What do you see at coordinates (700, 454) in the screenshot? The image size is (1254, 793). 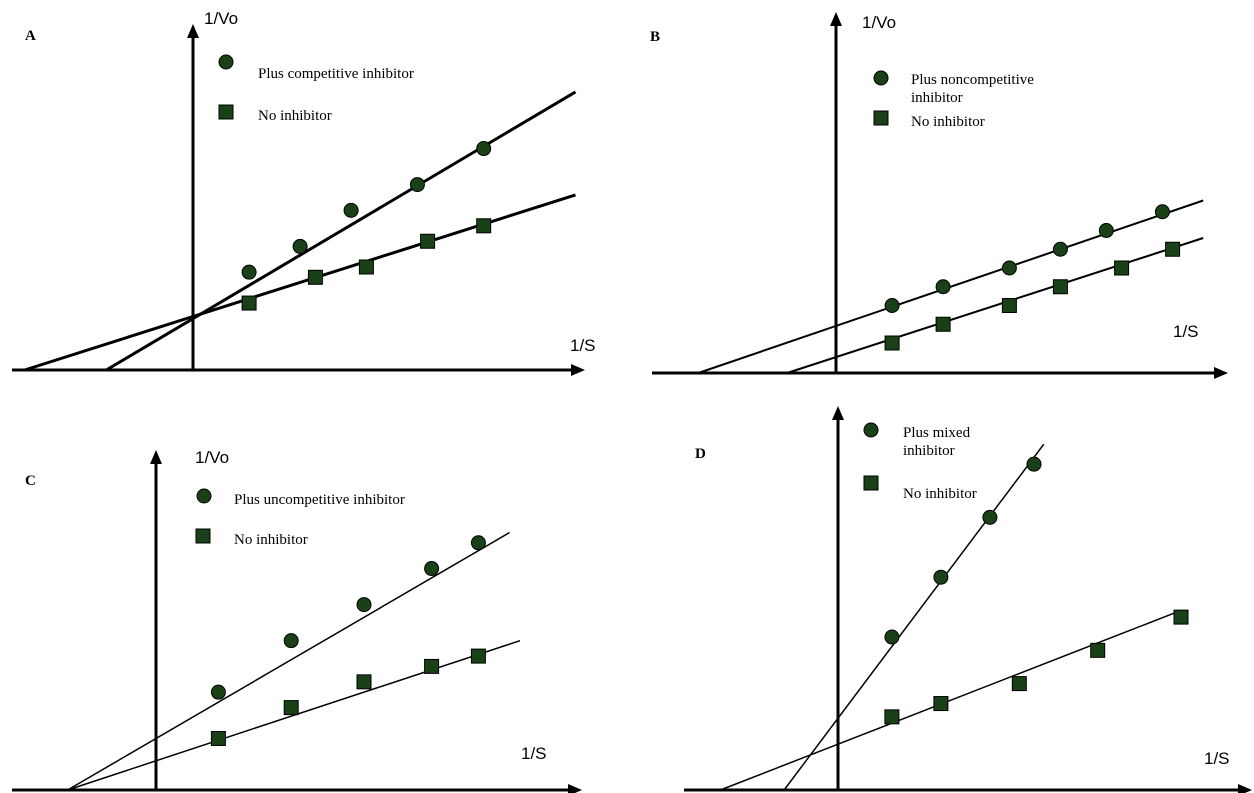 I see `panel-d-letter: D` at bounding box center [700, 454].